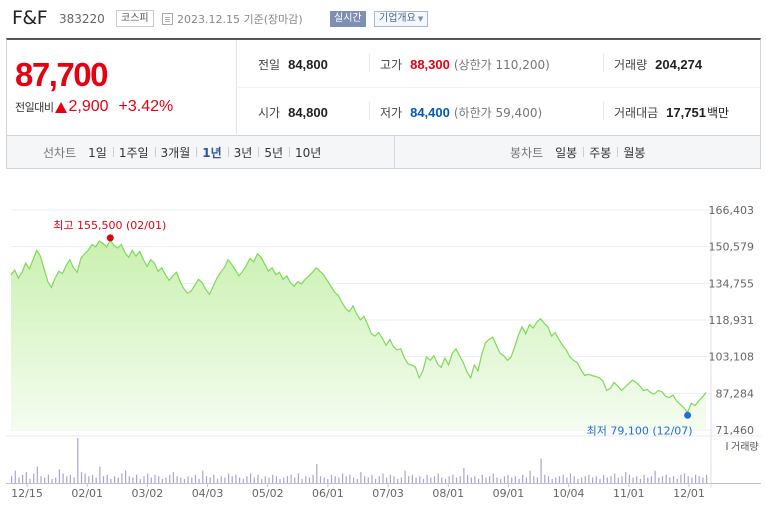  Describe the element at coordinates (243, 152) in the screenshot. I see `line-period-tab: 3년` at that location.